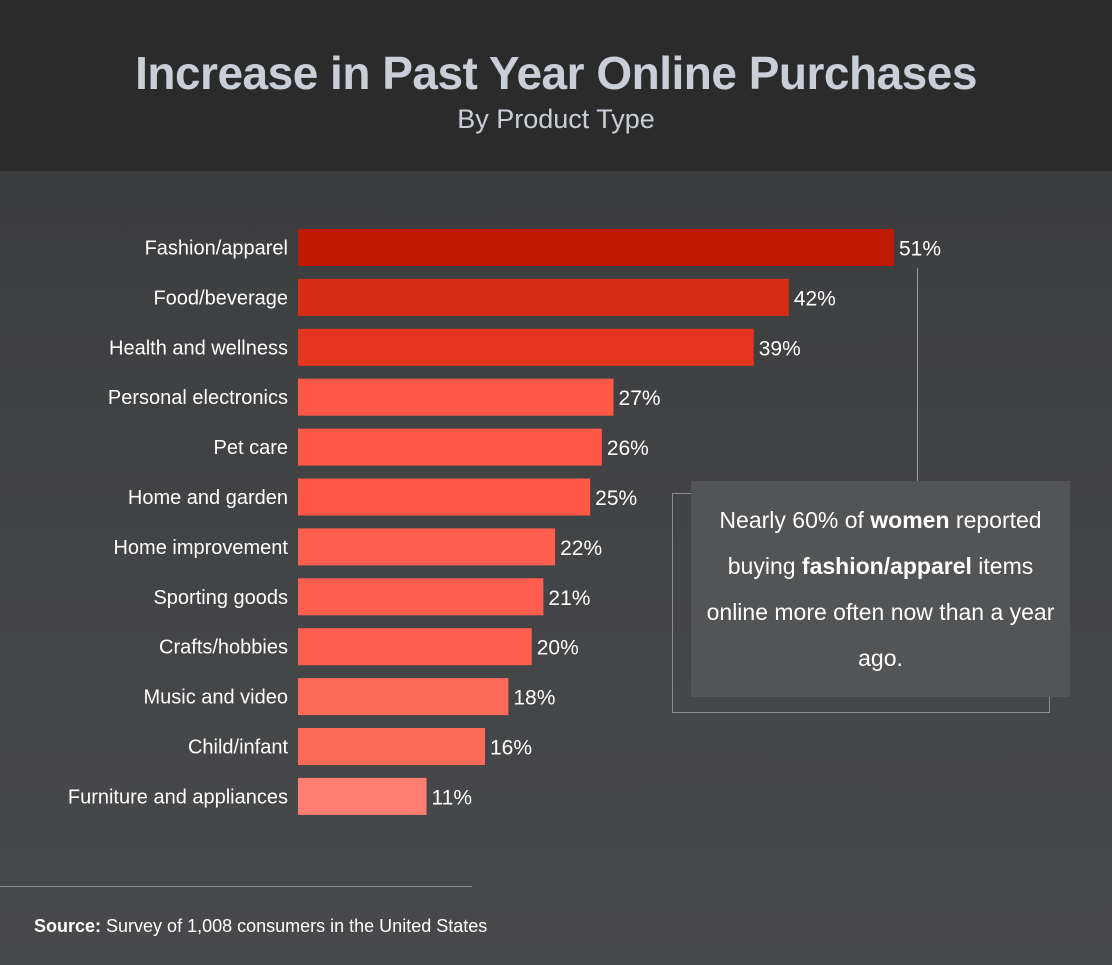 Image resolution: width=1112 pixels, height=965 pixels. What do you see at coordinates (556, 73) in the screenshot?
I see `chart-title: Increase in Past Year Online Purchases` at bounding box center [556, 73].